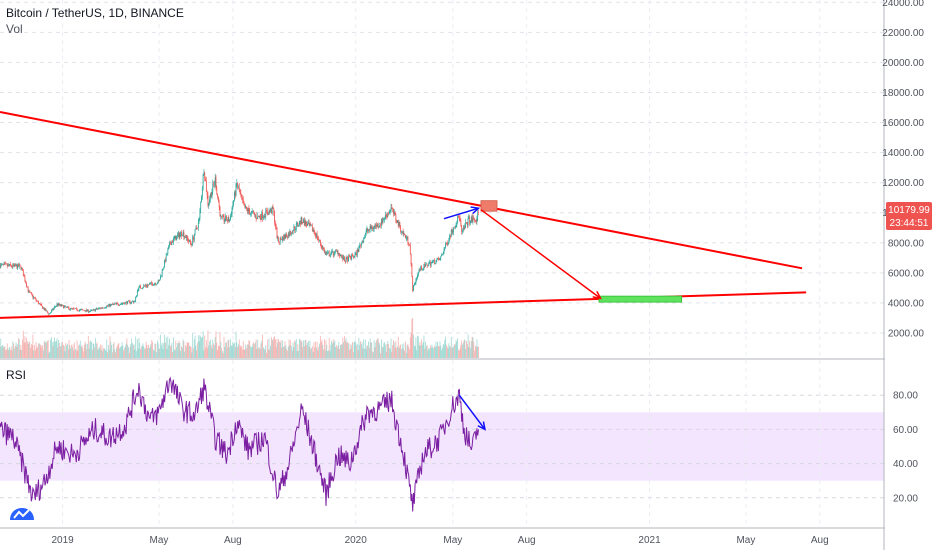 The width and height of the screenshot is (932, 550). I want to click on time-tick-label: 2020, so click(356, 540).